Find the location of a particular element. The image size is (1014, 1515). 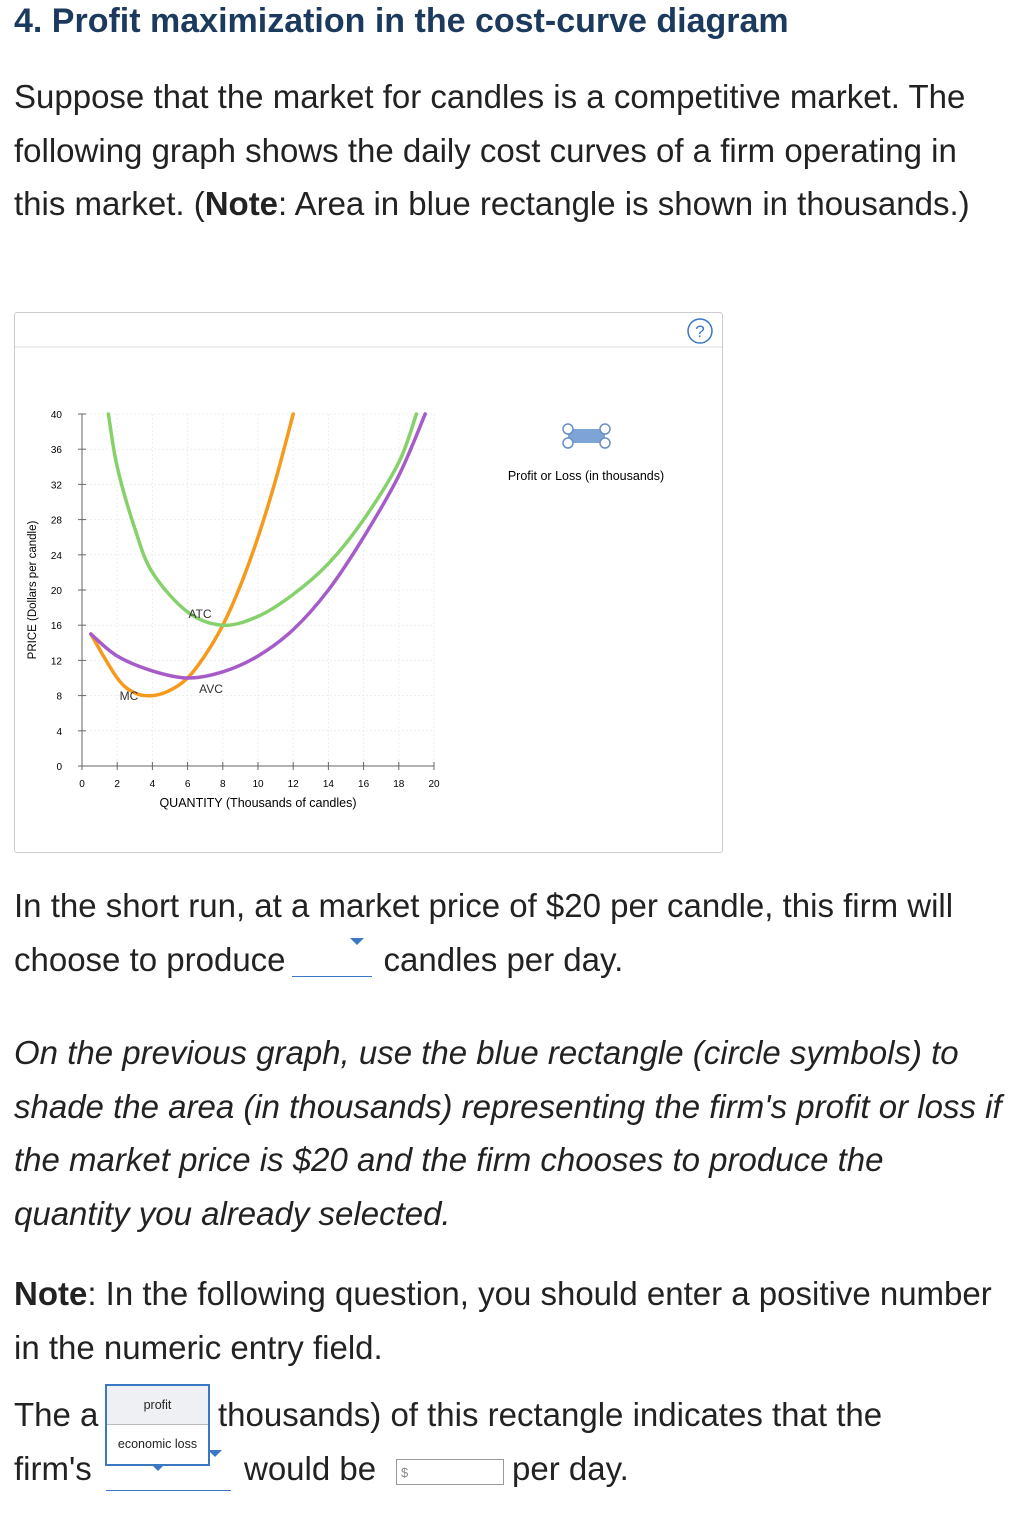

x-axis-label: QUANTITY (Thousands of candles) is located at coordinates (257, 803).